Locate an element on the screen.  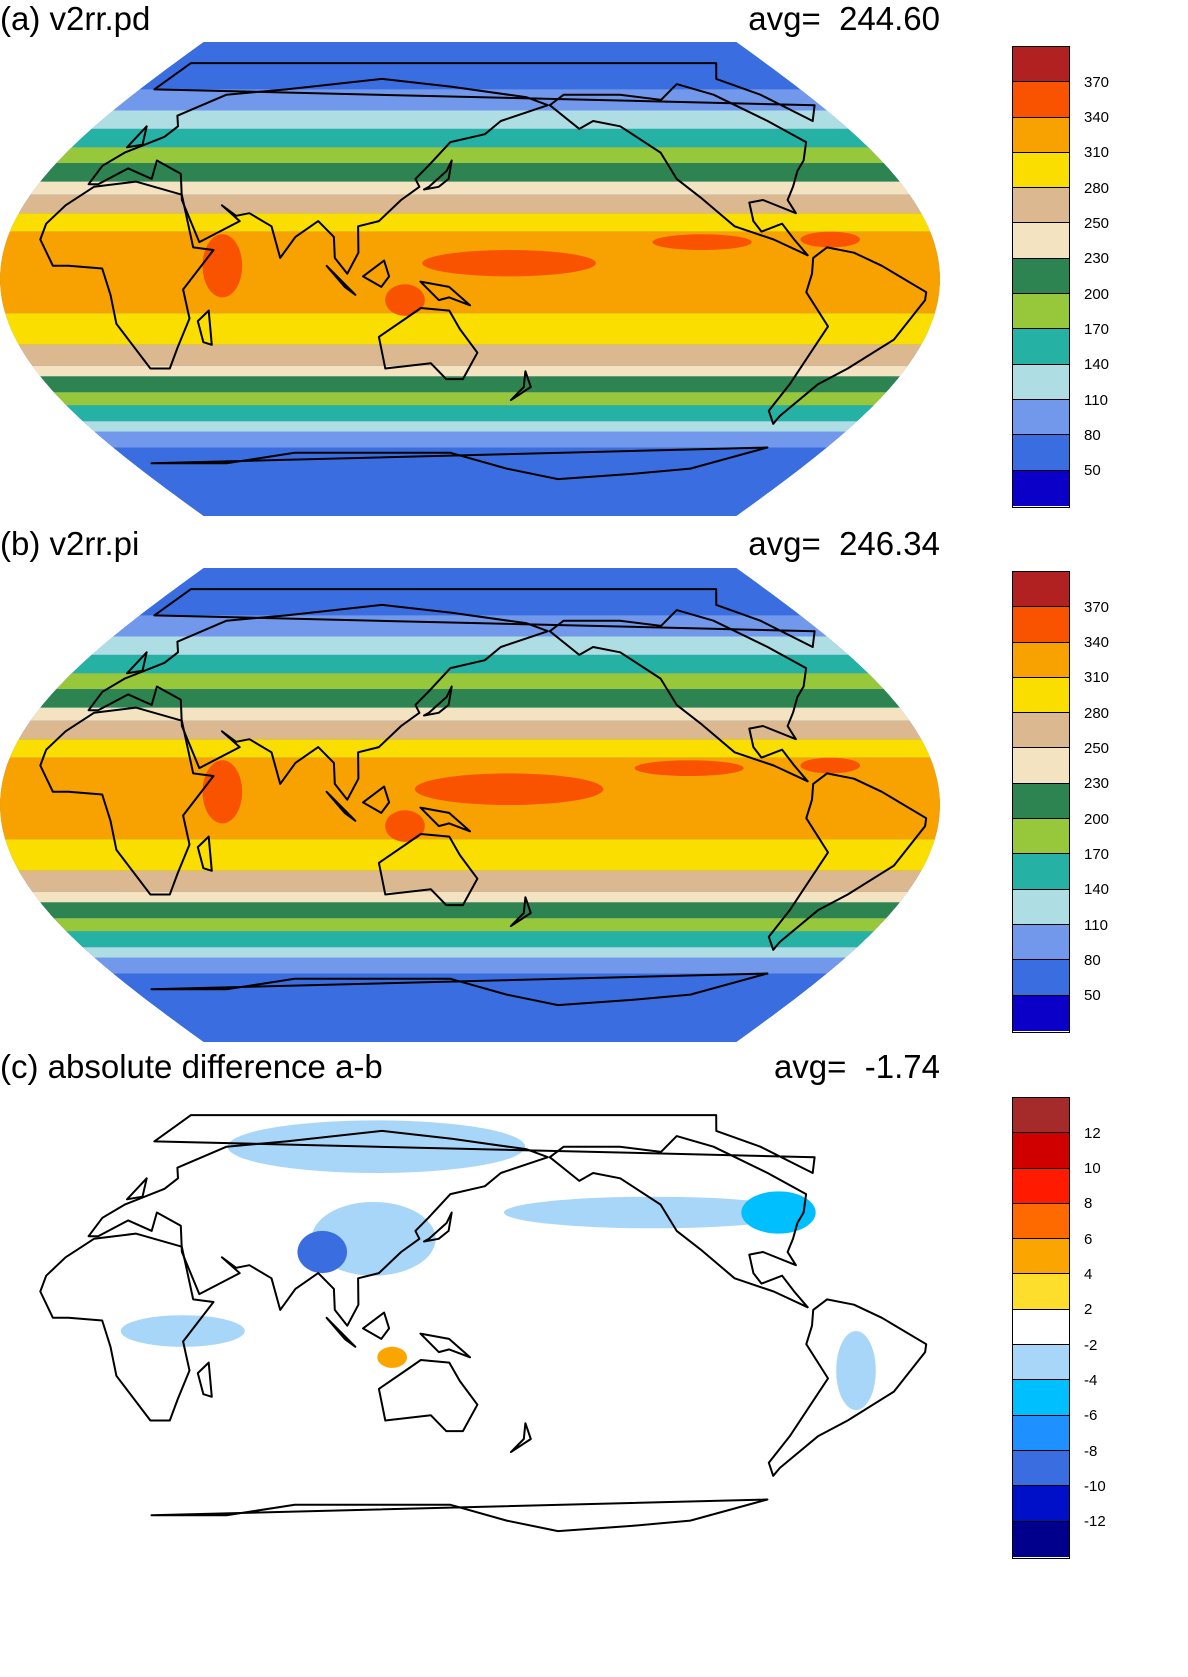
colorbar-tick-label: 12 is located at coordinates (1092, 1133).